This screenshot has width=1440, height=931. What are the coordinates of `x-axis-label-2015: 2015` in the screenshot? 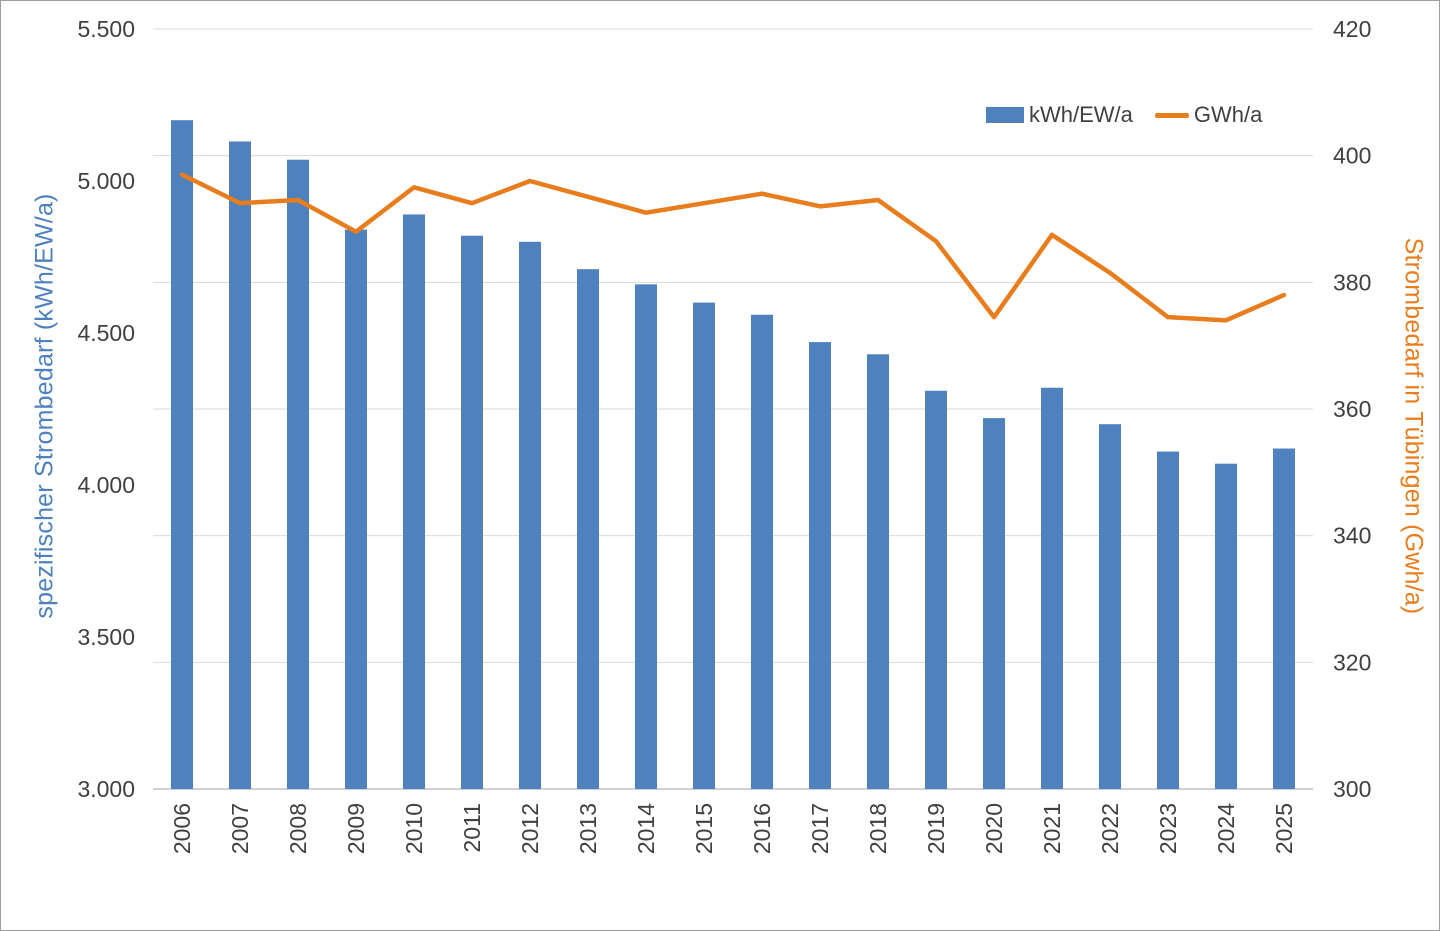 It's located at (704, 828).